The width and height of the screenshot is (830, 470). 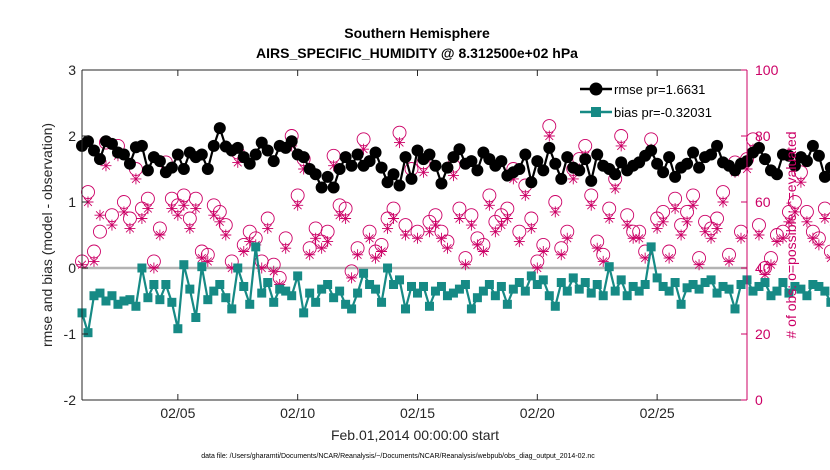 I want to click on y-left-tick-label: 0, so click(x=72, y=268).